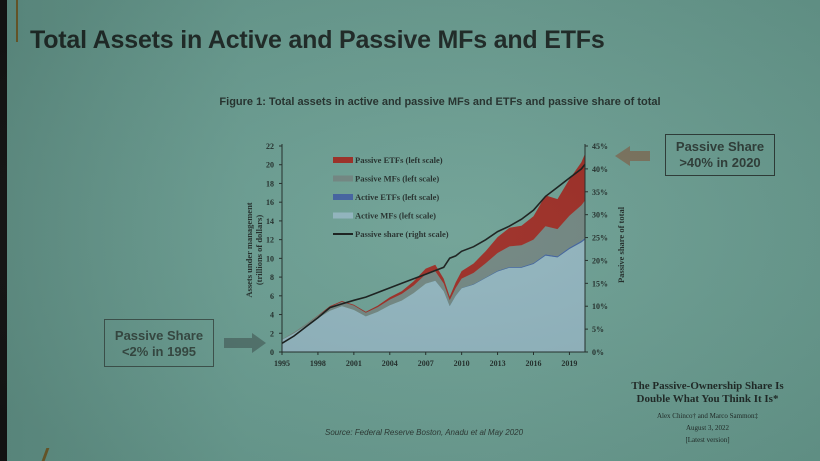 The image size is (820, 461). Describe the element at coordinates (632, 156) in the screenshot. I see `arrow-right-callout` at that location.